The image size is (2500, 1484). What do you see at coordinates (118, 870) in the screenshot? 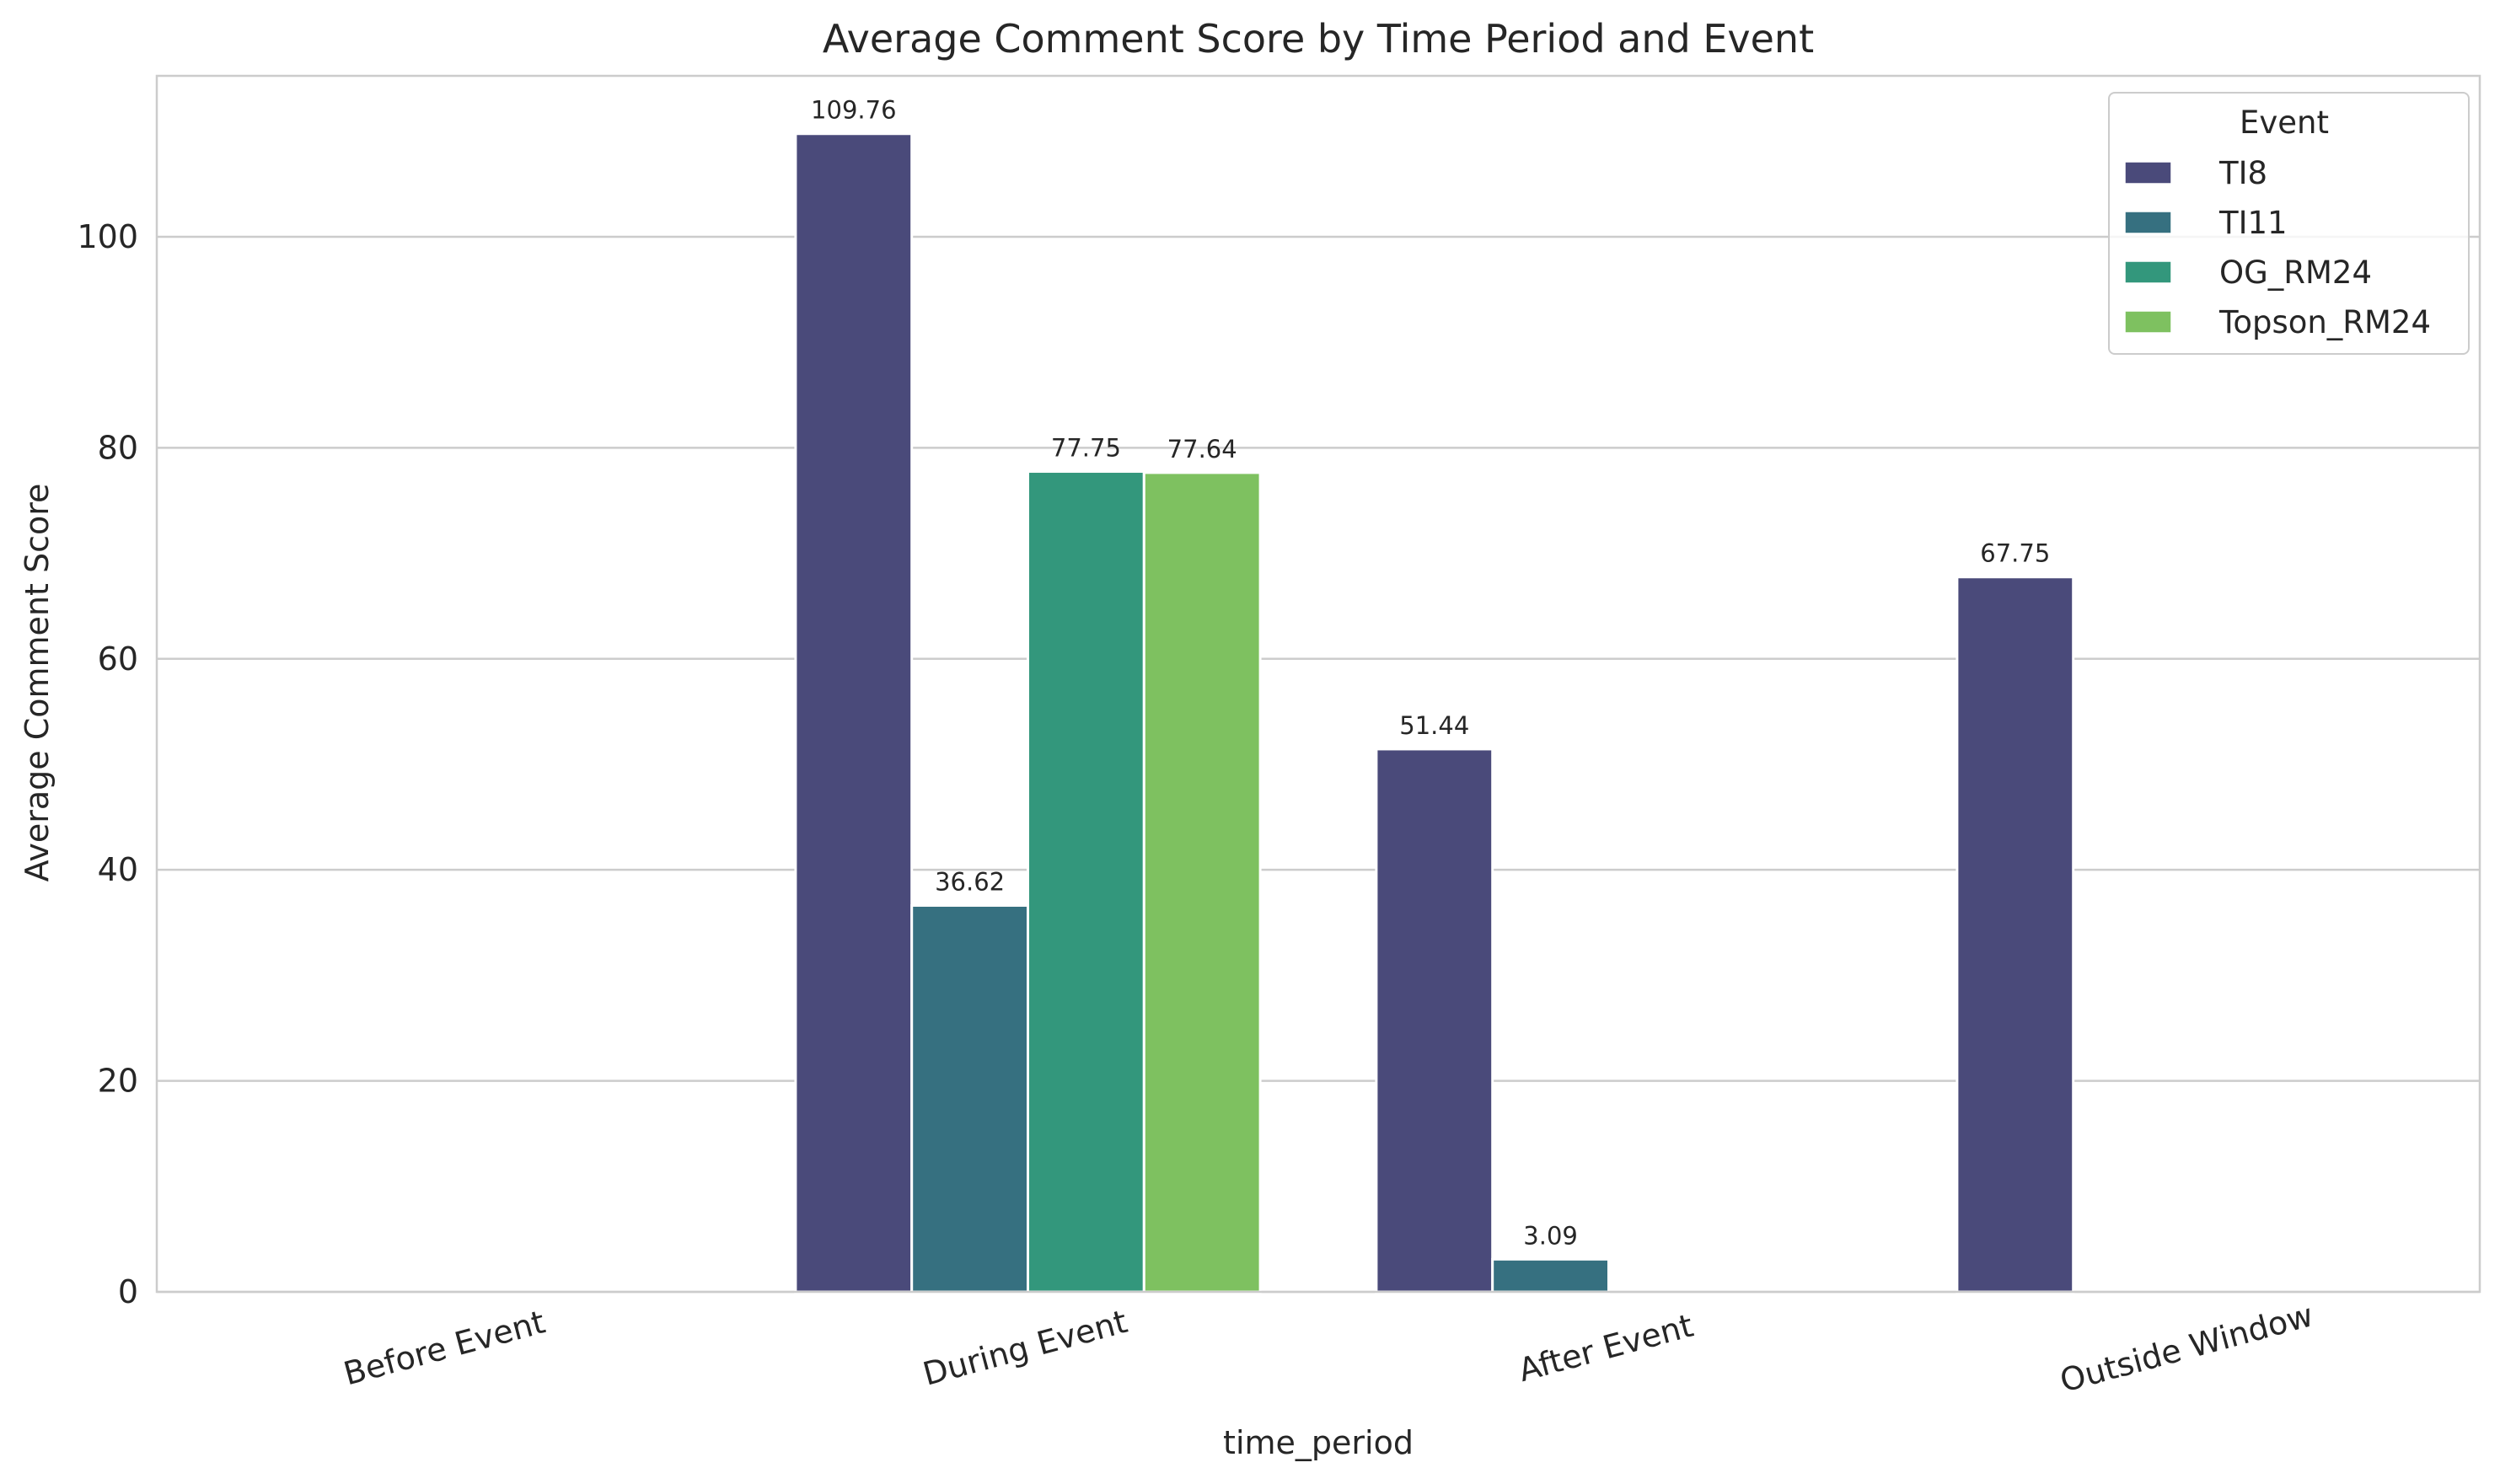
I see `y-tick-label: 40` at bounding box center [118, 870].